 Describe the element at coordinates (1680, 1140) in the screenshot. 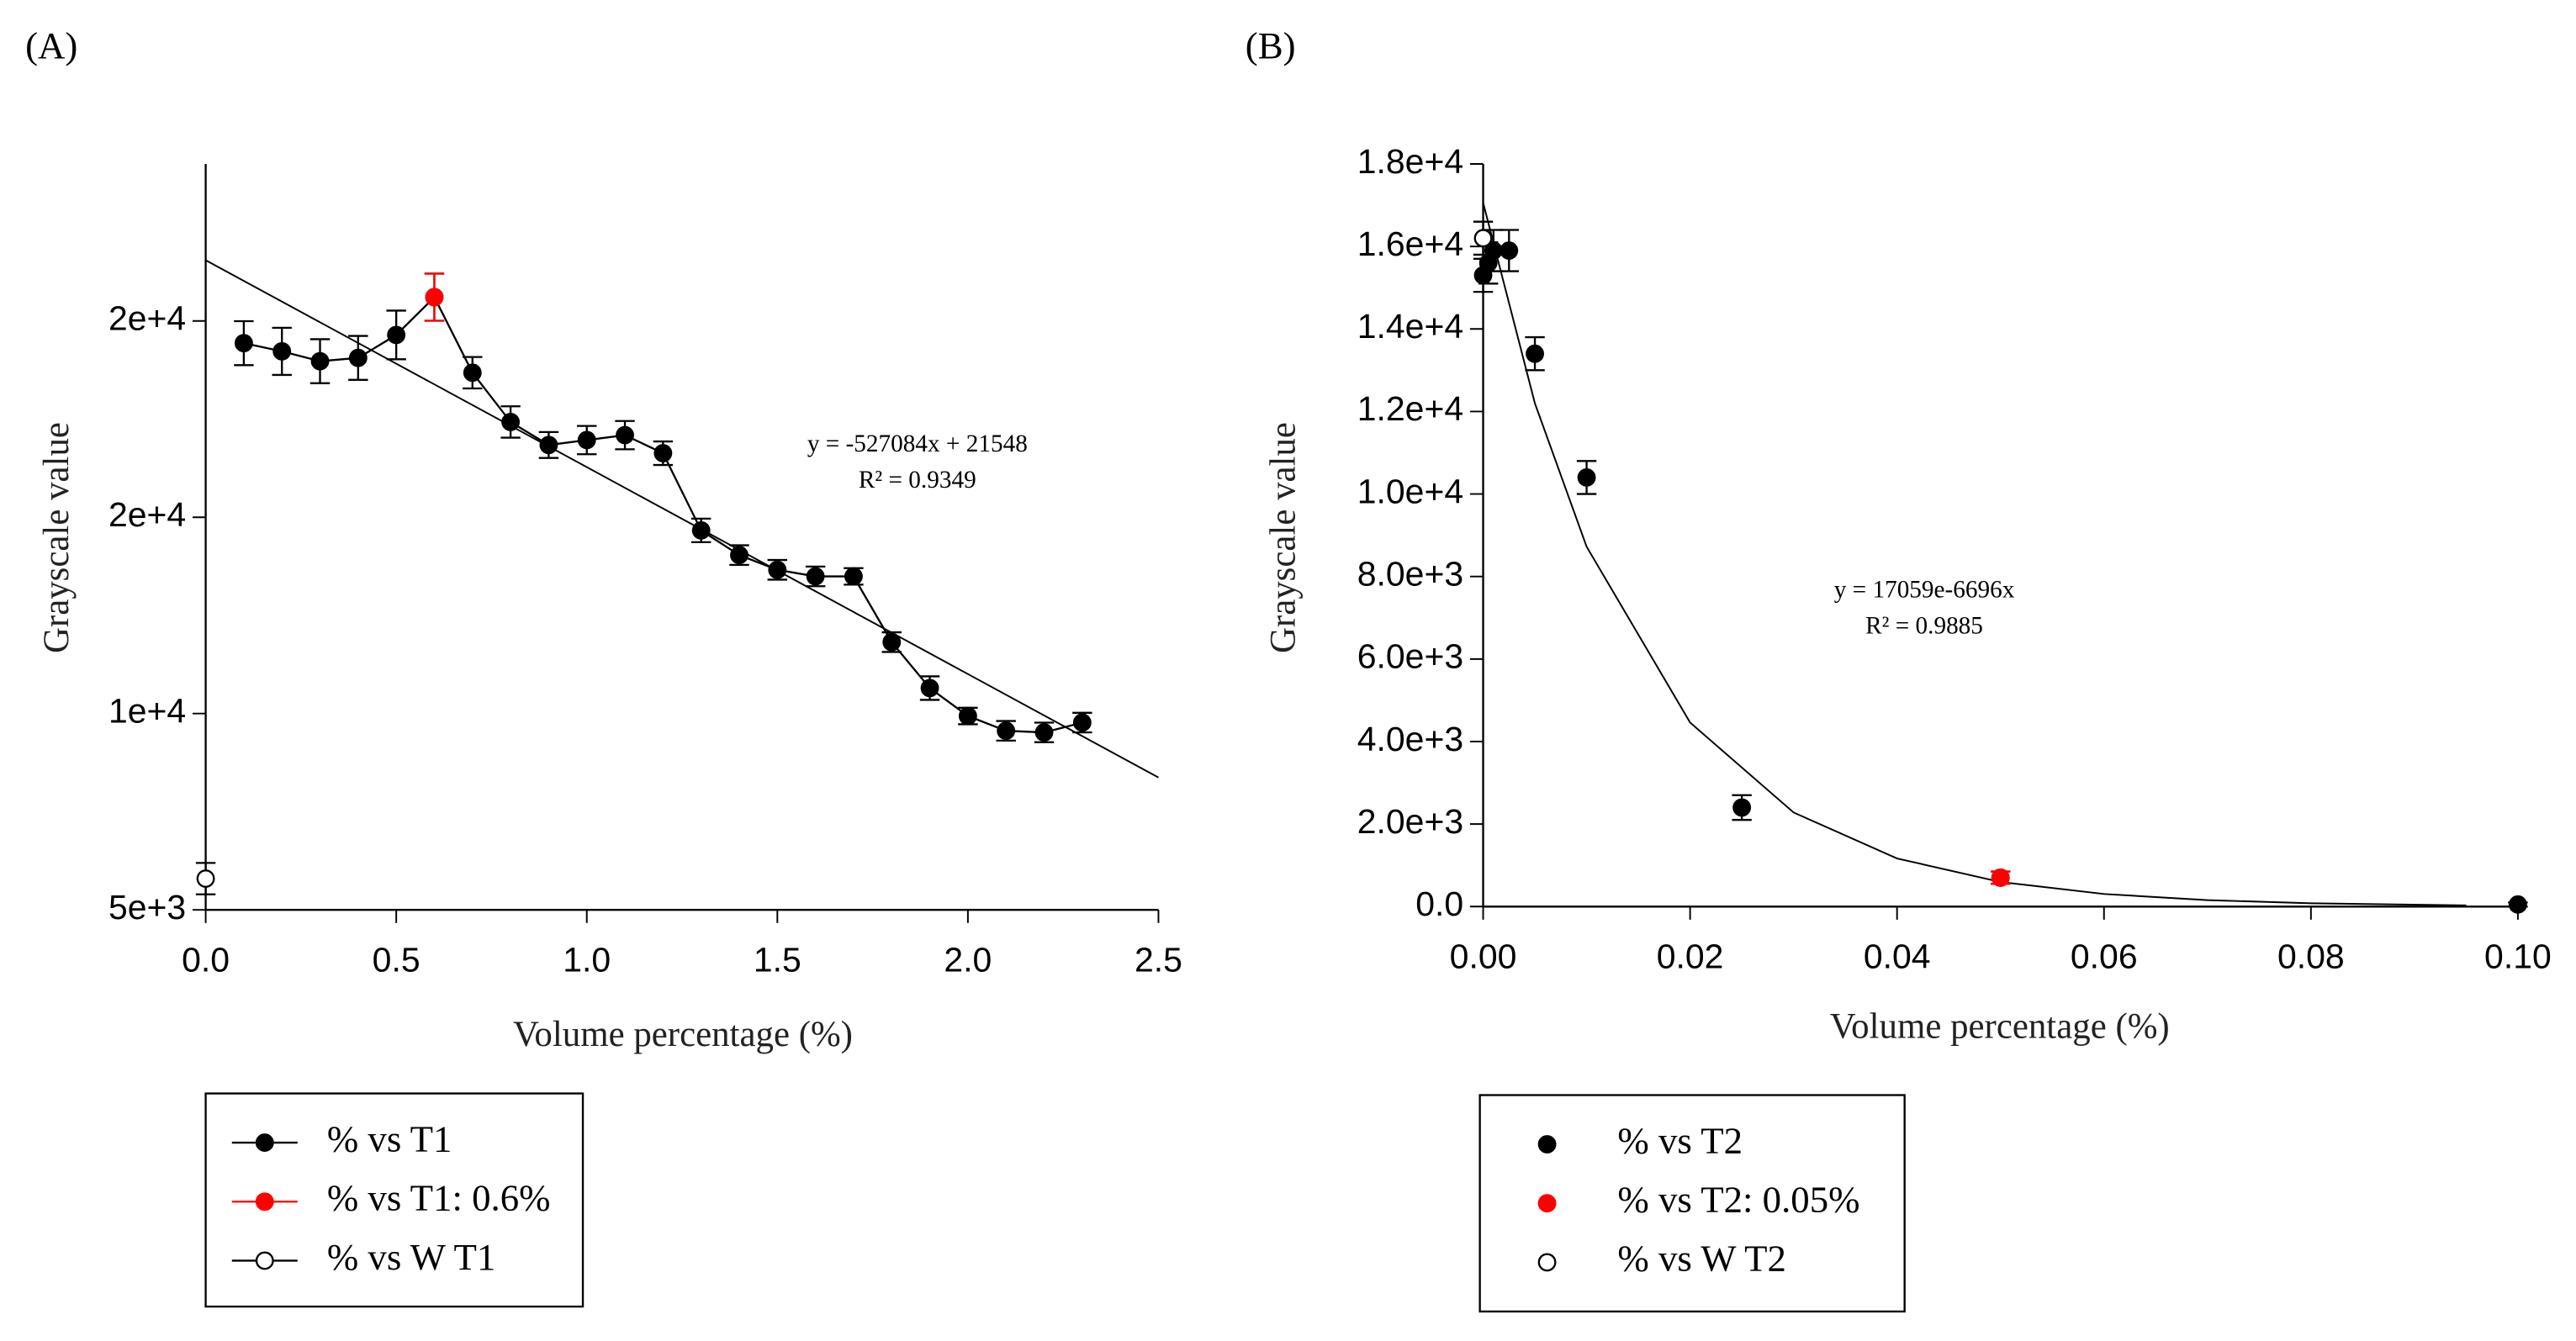

I see `legend-label: % vs T2` at that location.